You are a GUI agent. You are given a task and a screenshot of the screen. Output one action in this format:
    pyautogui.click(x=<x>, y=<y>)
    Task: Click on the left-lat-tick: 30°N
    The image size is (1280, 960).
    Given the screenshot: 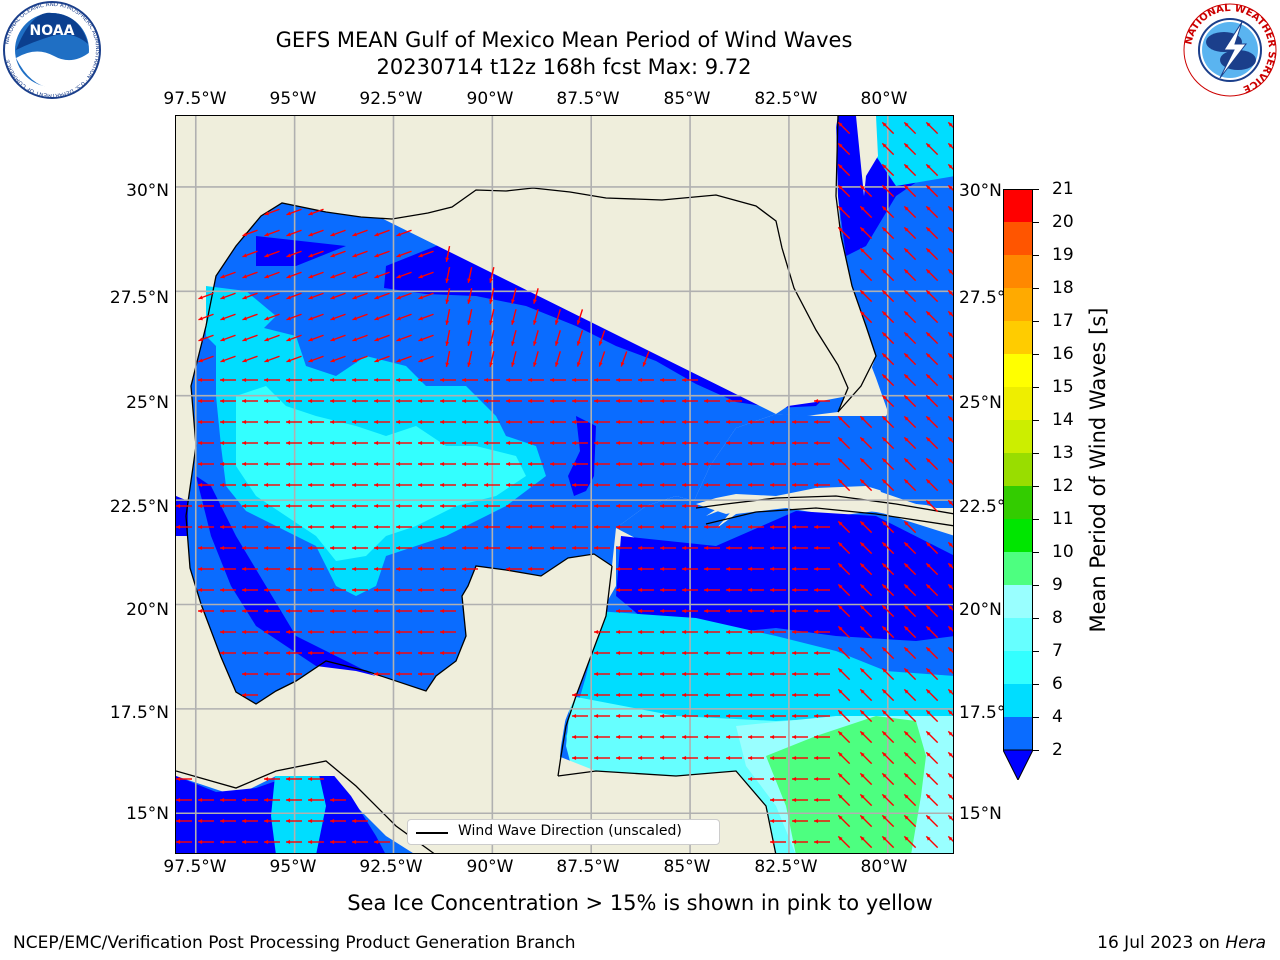 What is the action you would take?
    pyautogui.click(x=147, y=191)
    